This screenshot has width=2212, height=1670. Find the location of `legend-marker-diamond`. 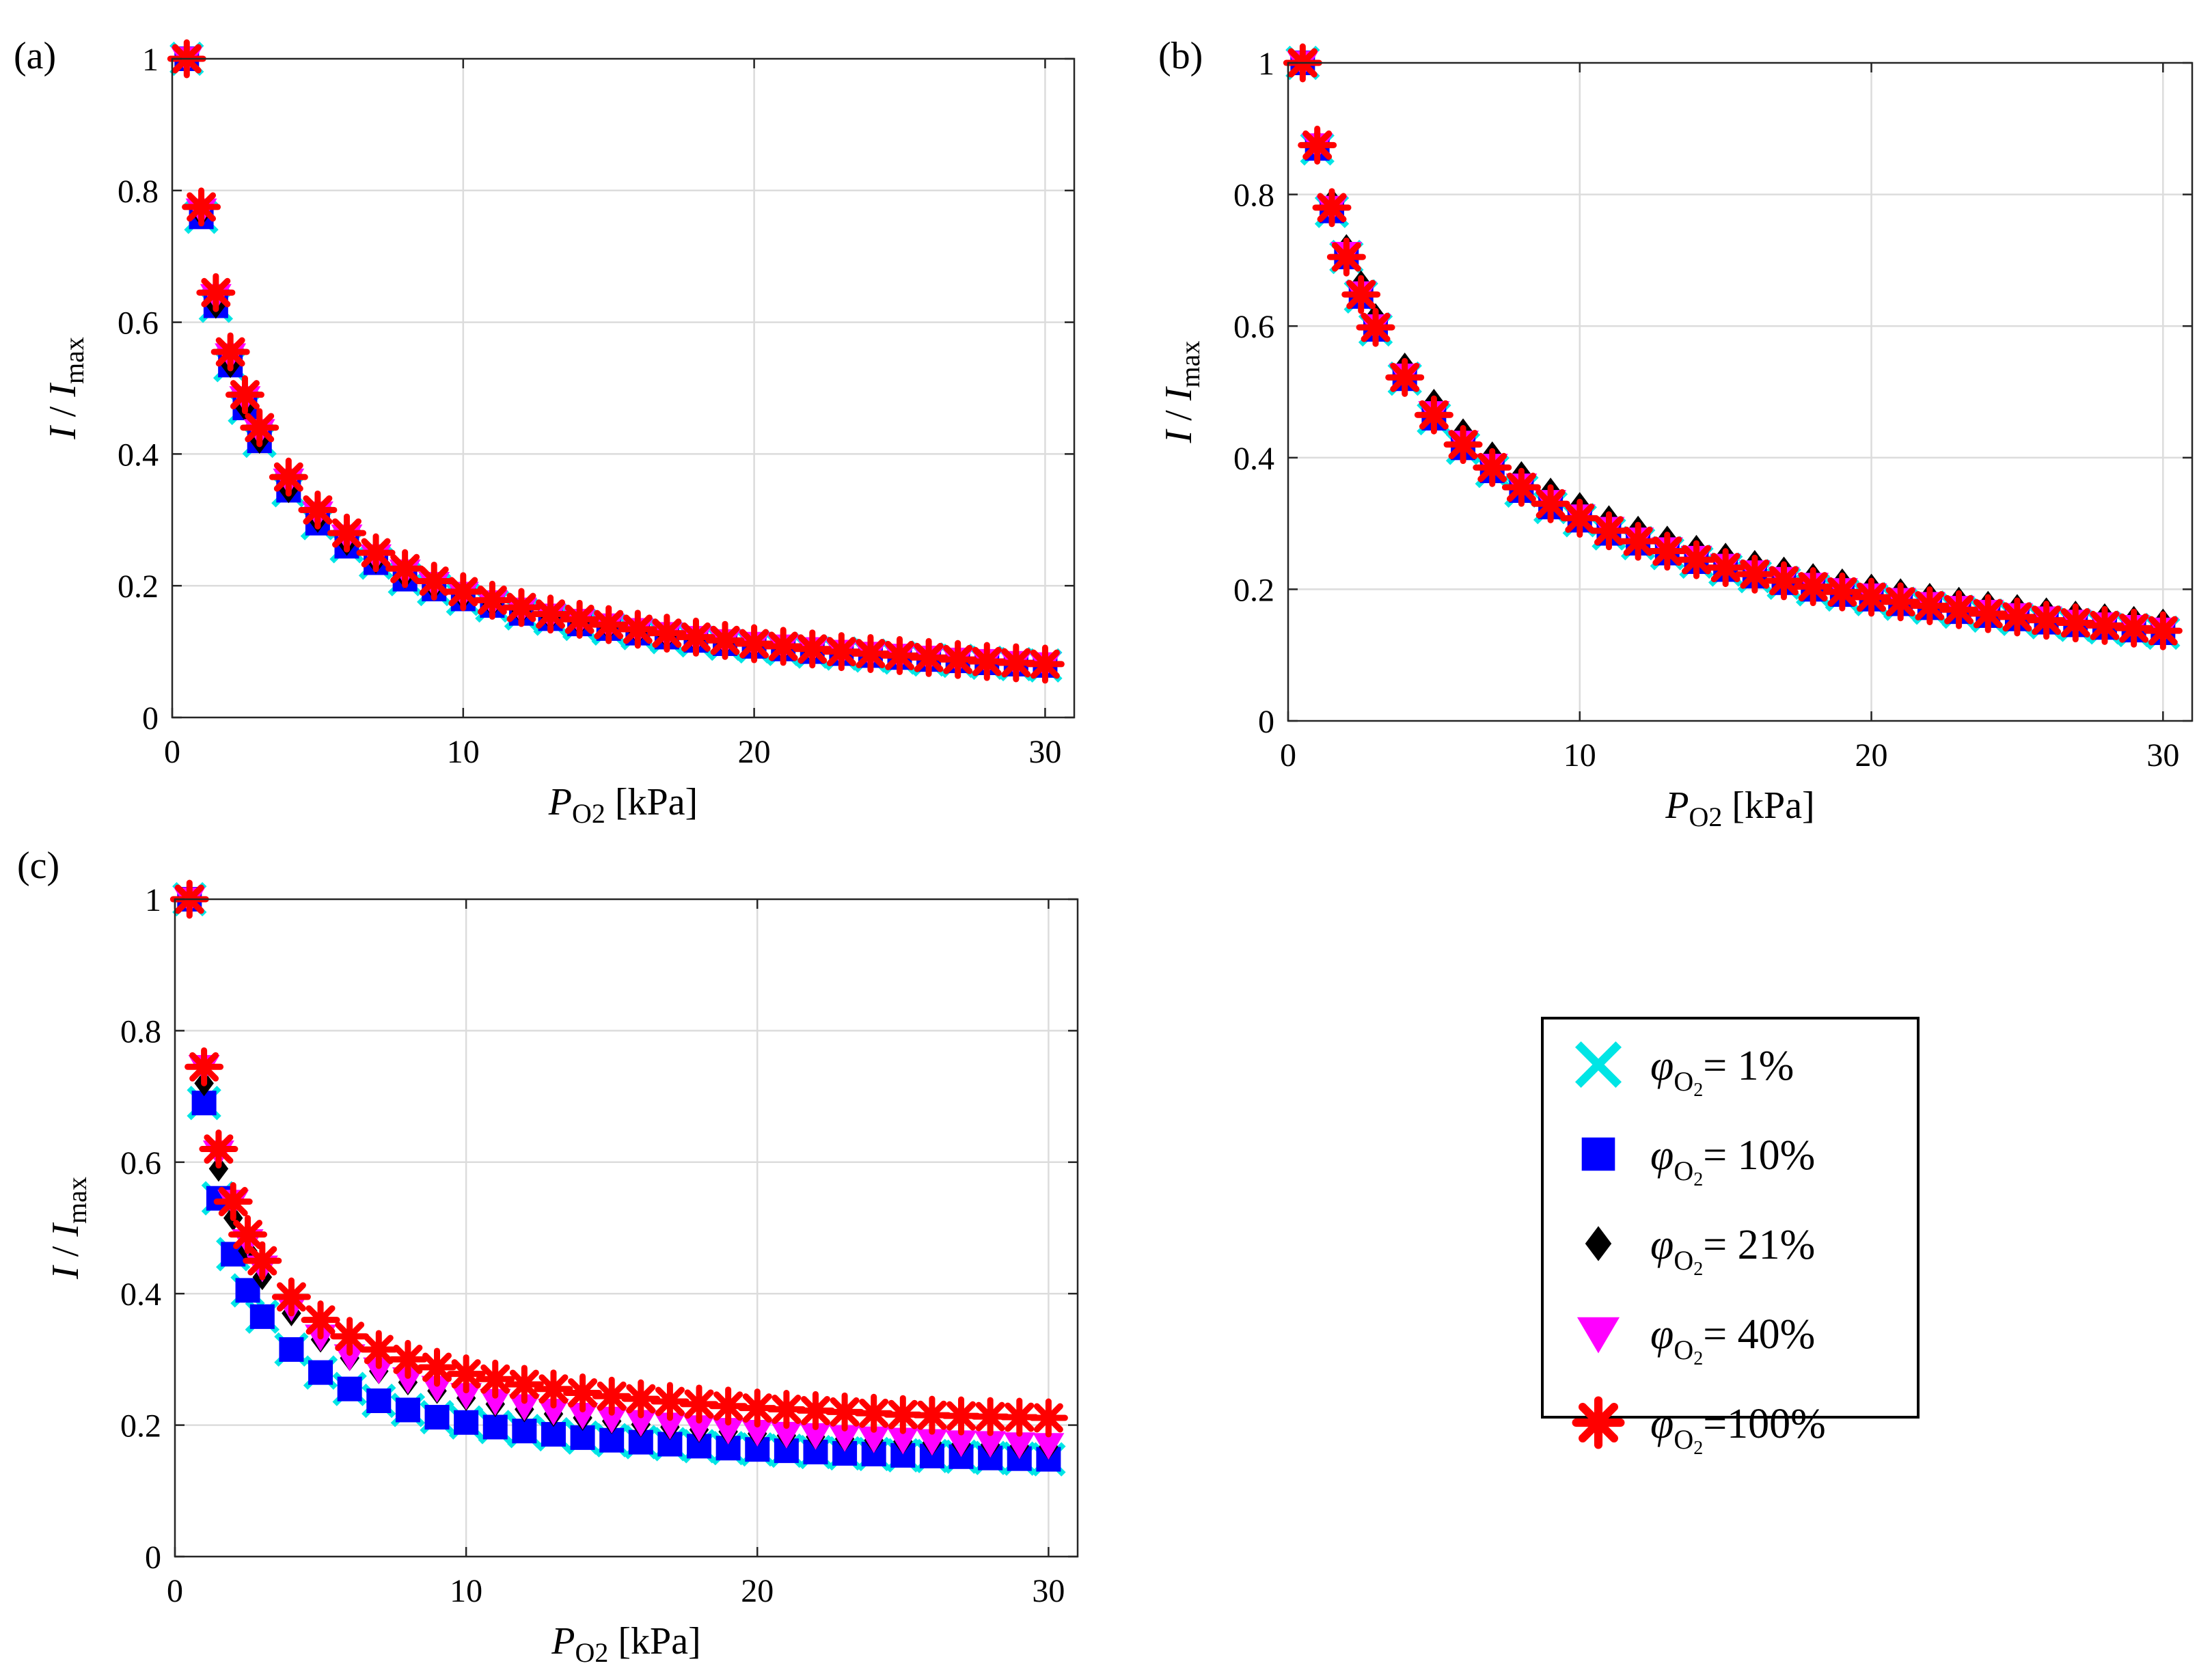

legend-marker-diamond is located at coordinates (1598, 1243).